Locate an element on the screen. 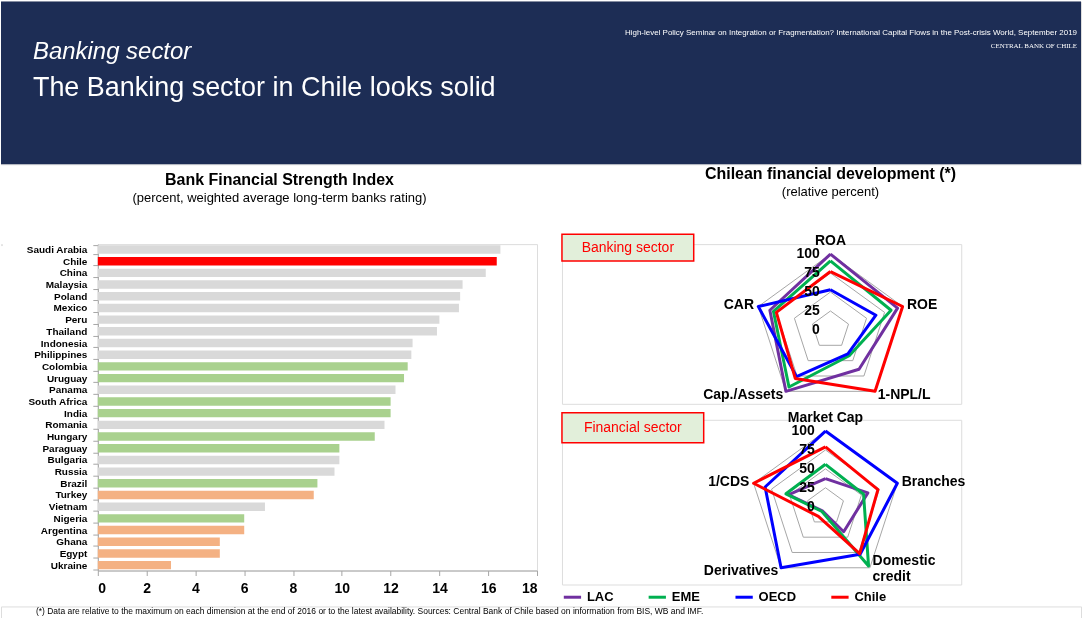 The image size is (1082, 618). y-tick-label: Ukraine is located at coordinates (69, 565).